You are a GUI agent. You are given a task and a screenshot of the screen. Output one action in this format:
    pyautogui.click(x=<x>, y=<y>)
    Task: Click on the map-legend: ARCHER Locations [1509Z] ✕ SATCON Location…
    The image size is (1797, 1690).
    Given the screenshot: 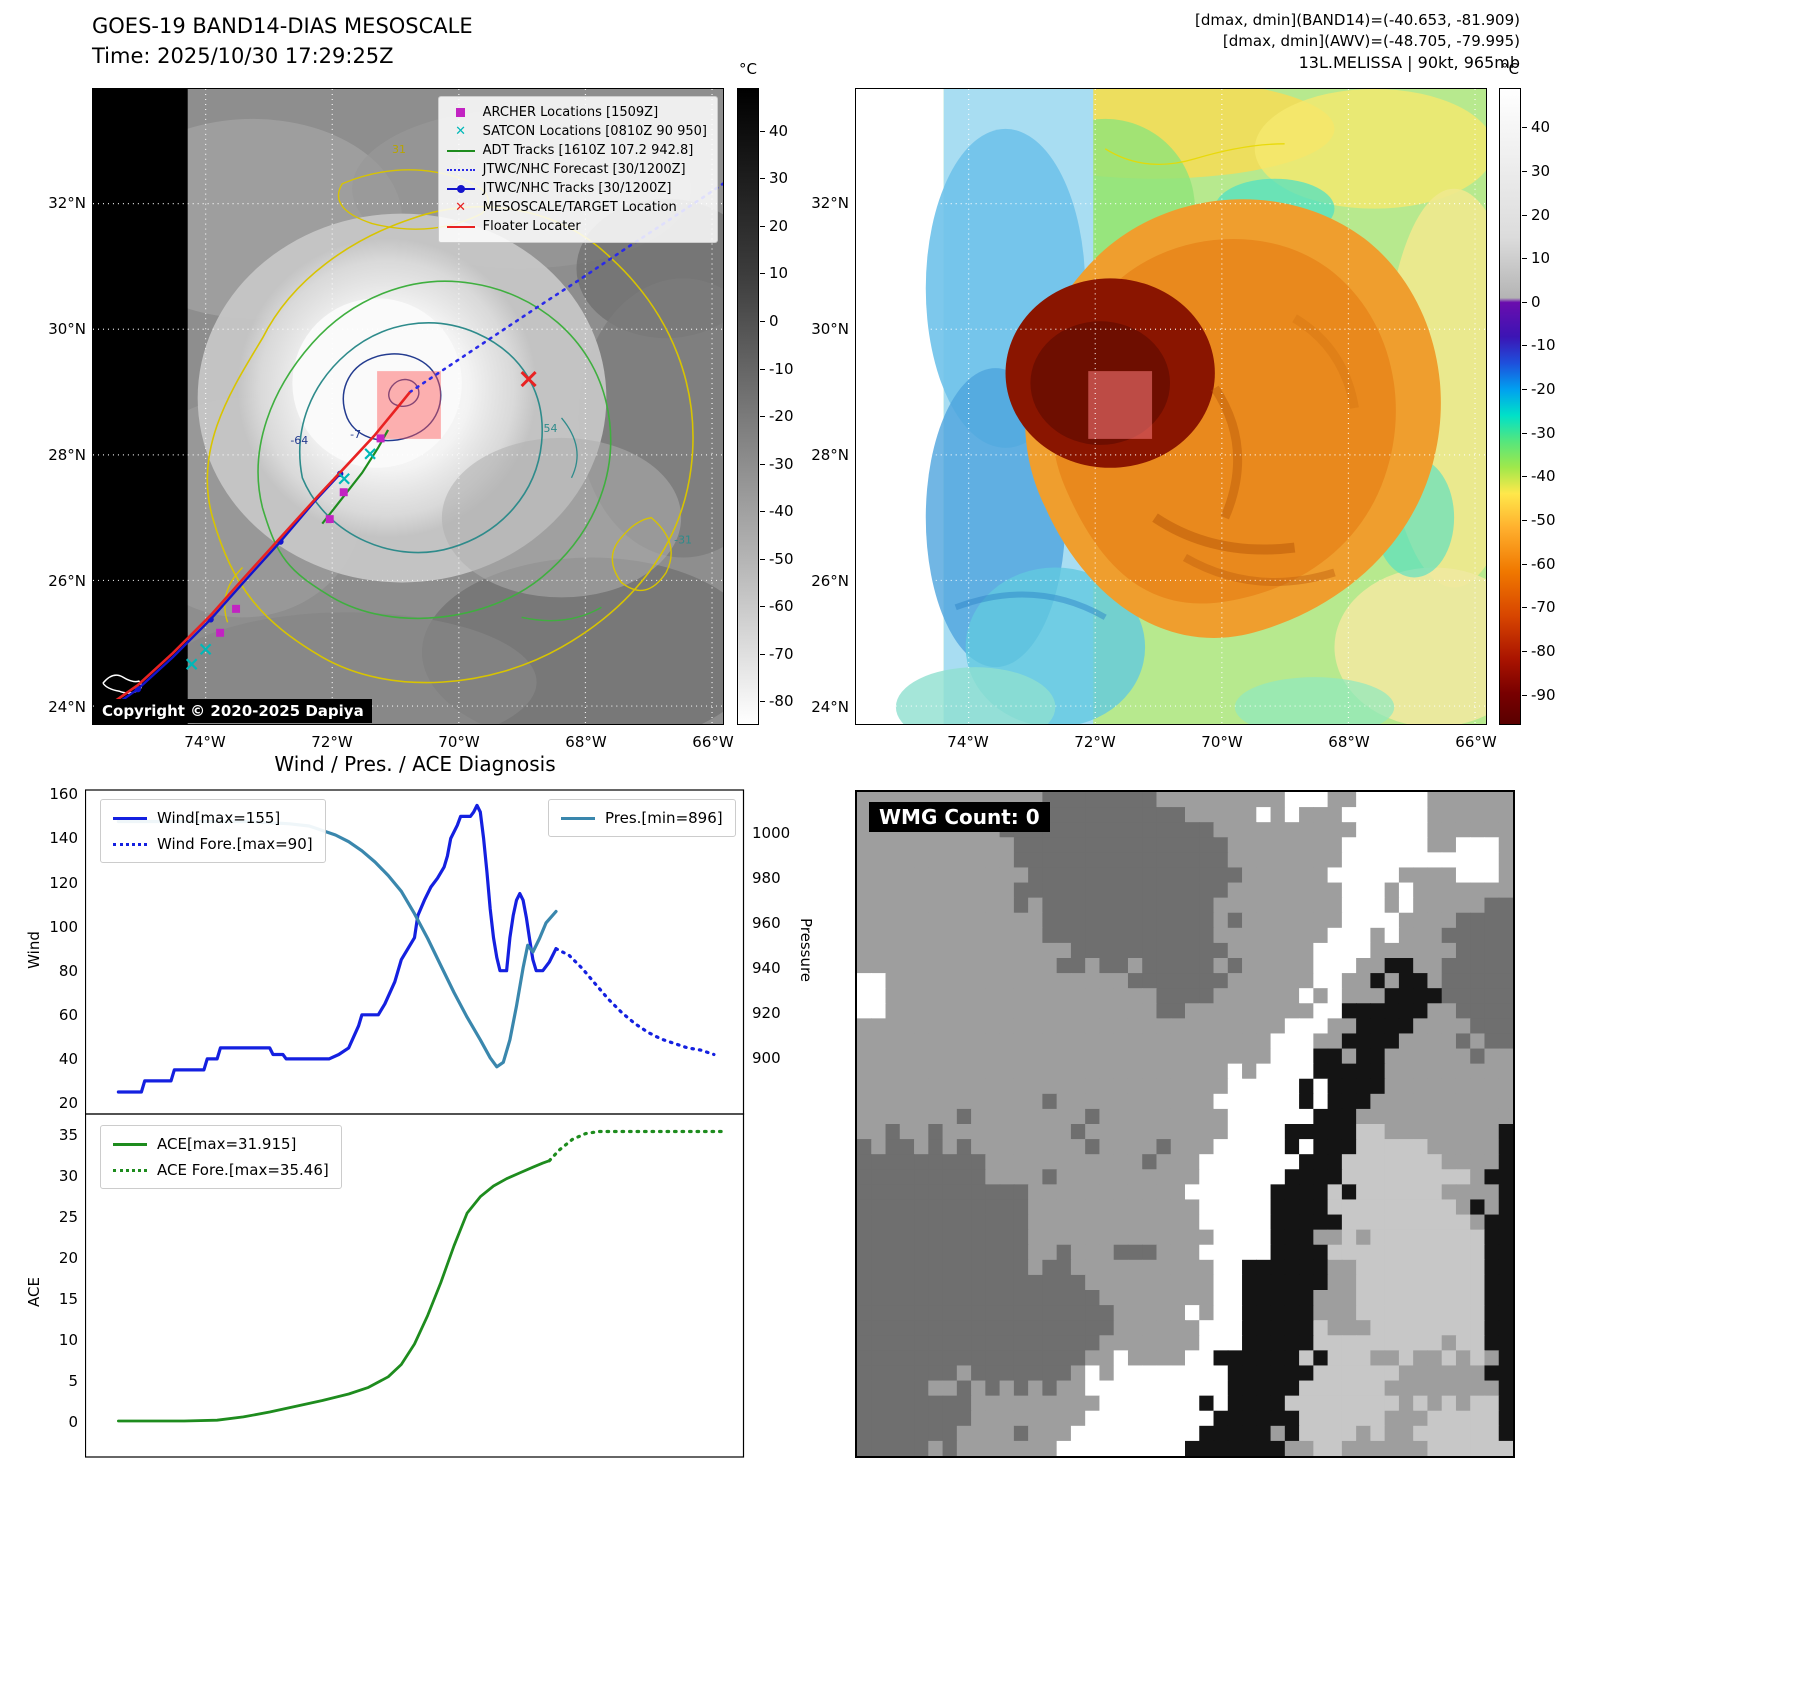 What is the action you would take?
    pyautogui.click(x=577, y=169)
    